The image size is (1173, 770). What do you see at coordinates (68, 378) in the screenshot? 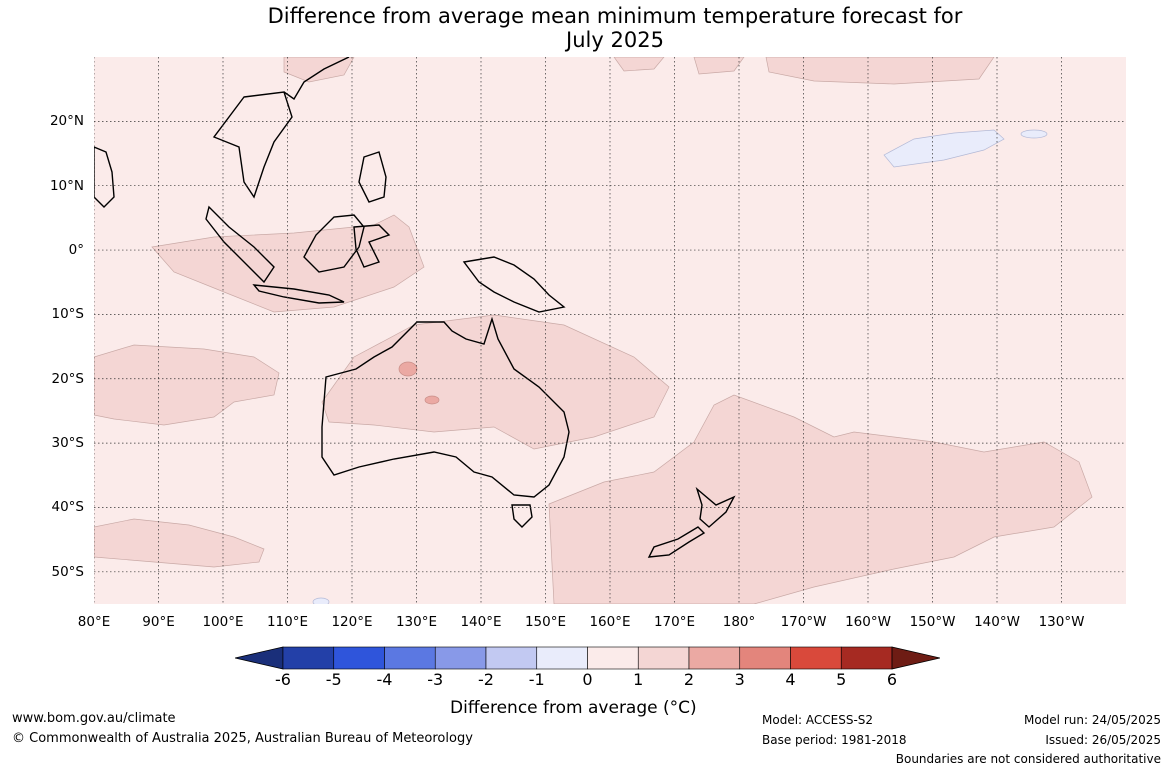
I see `latitude-label: 20°S` at bounding box center [68, 378].